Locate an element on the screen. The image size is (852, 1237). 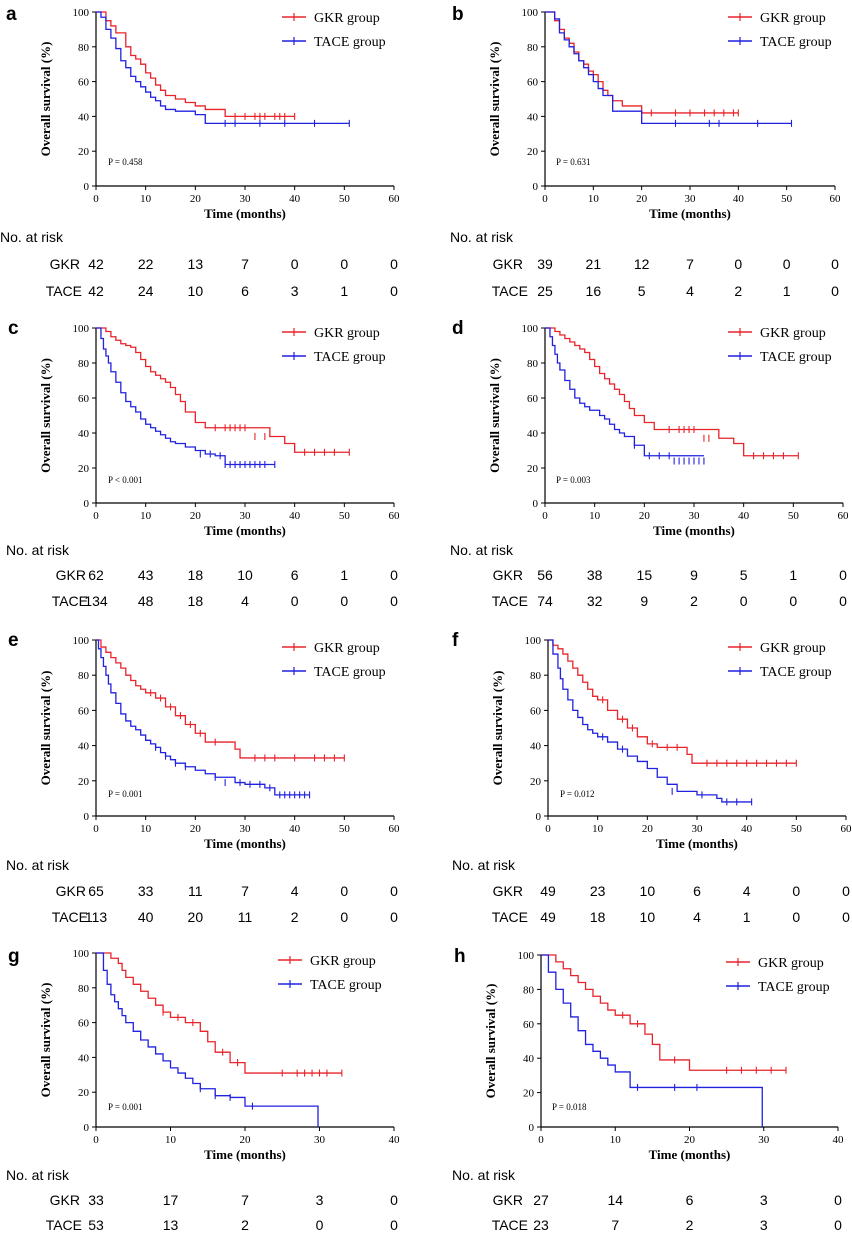
p-value: P = 0.003 is located at coordinates (573, 480).